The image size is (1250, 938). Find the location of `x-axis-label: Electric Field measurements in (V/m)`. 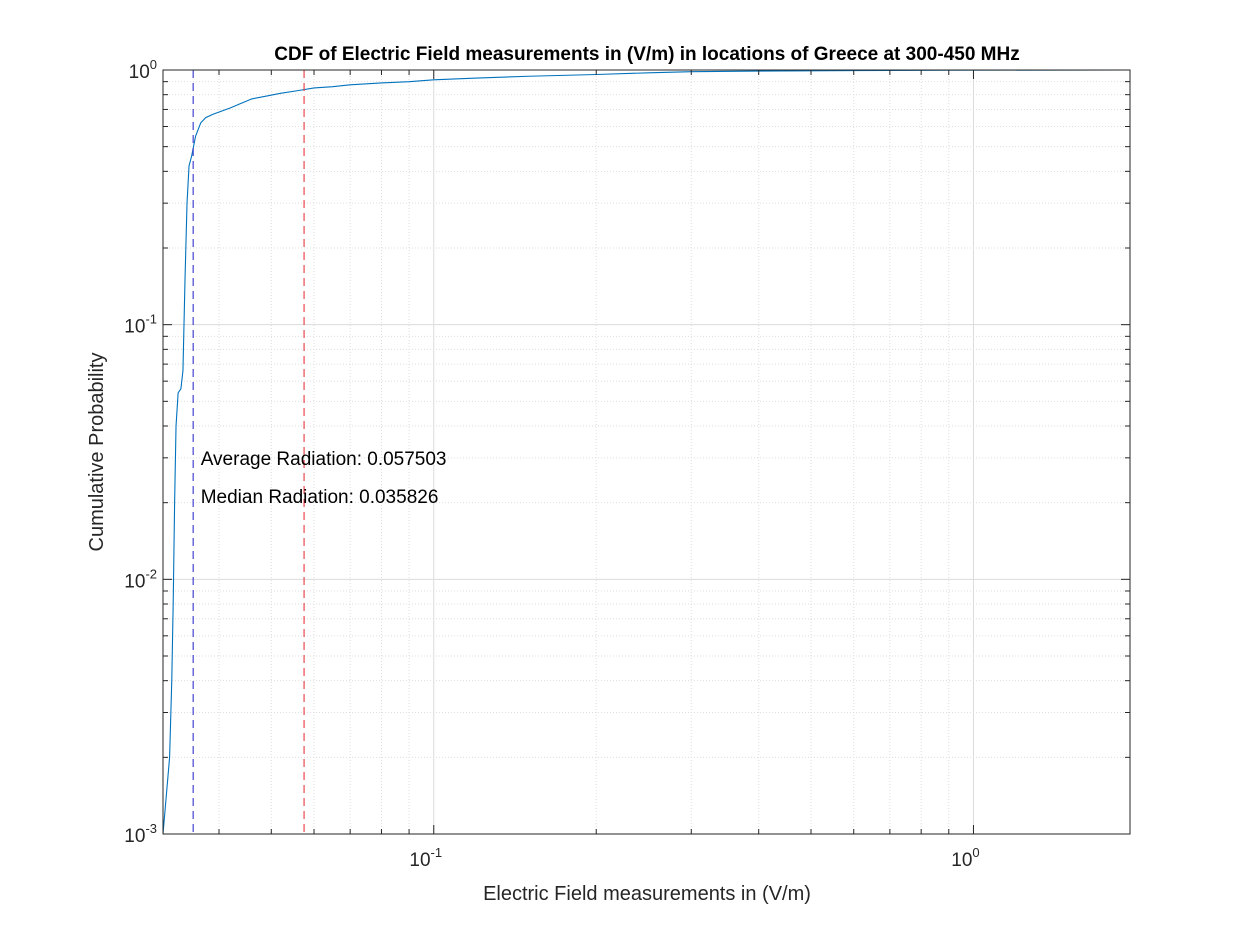

x-axis-label: Electric Field measurements in (V/m) is located at coordinates (647, 894).